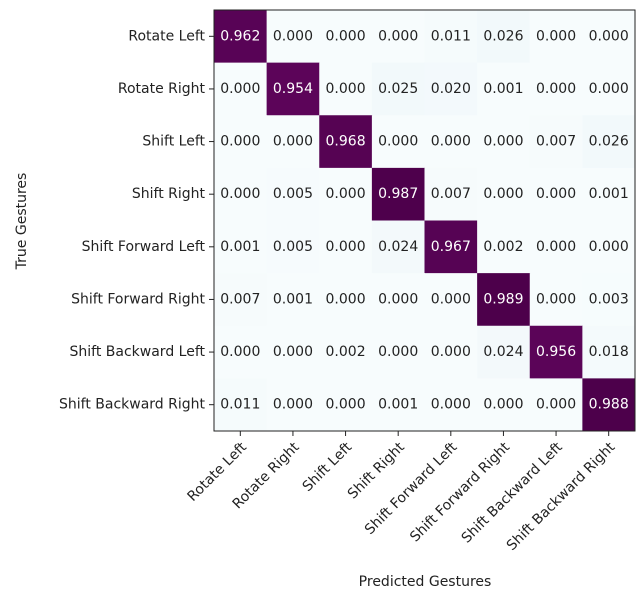  I want to click on cell-label: 0.025, so click(398, 89).